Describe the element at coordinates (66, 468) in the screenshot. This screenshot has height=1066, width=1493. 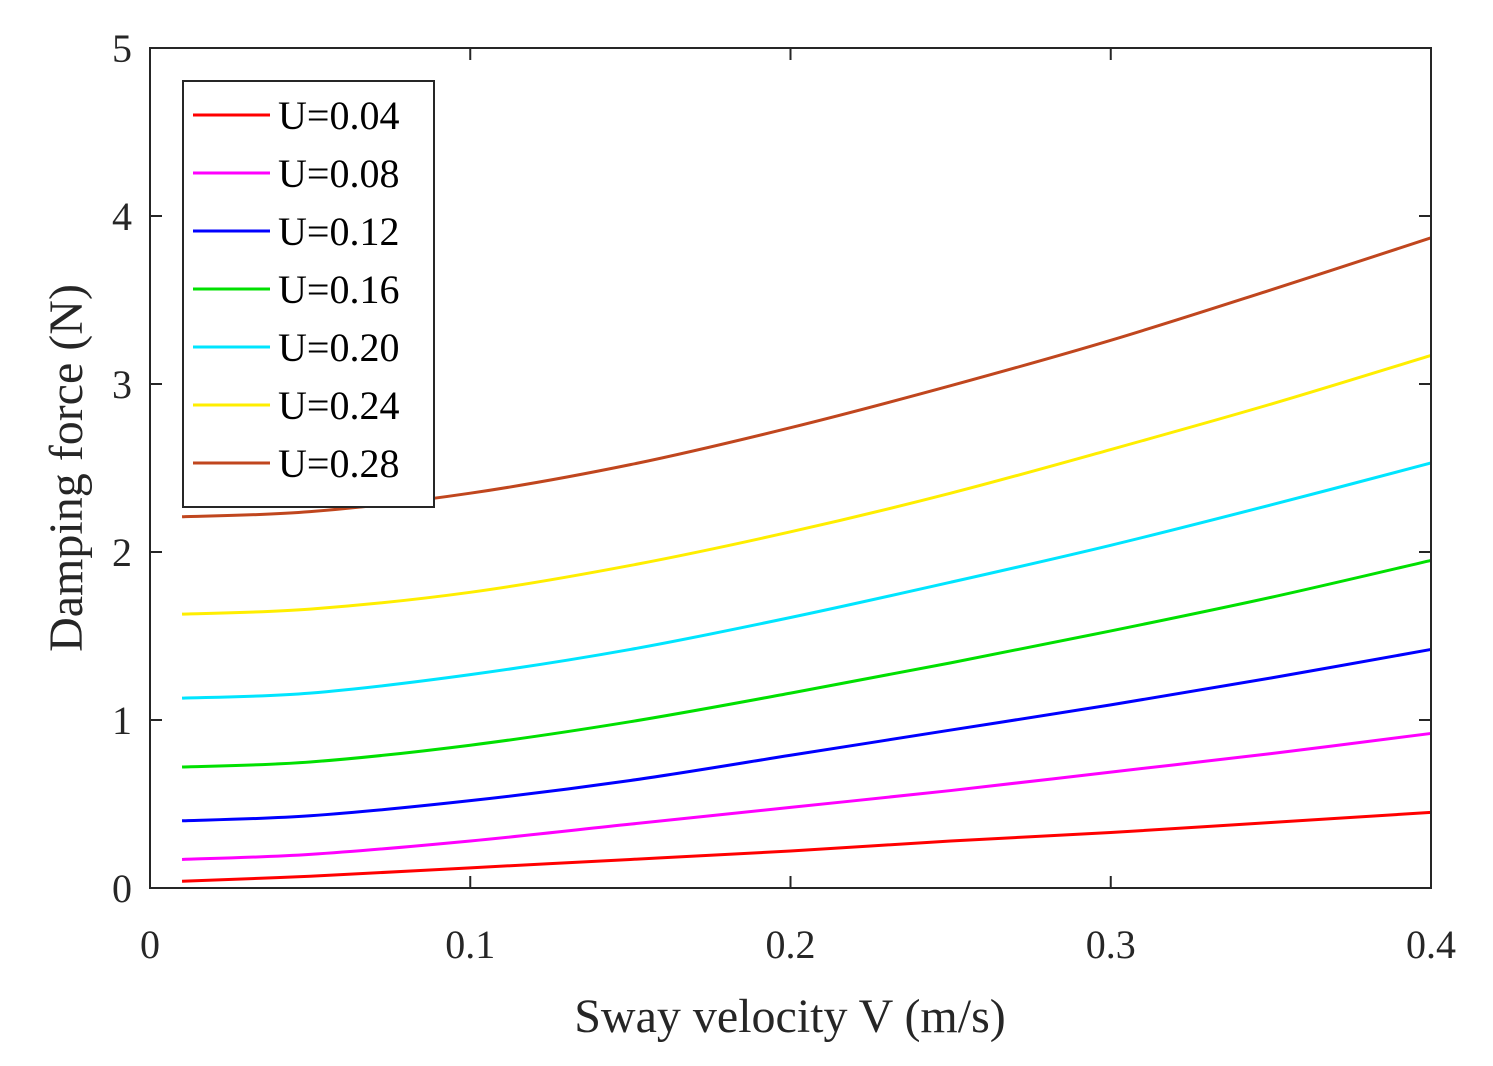
I see `y-axis-title: Damping force (N)` at that location.